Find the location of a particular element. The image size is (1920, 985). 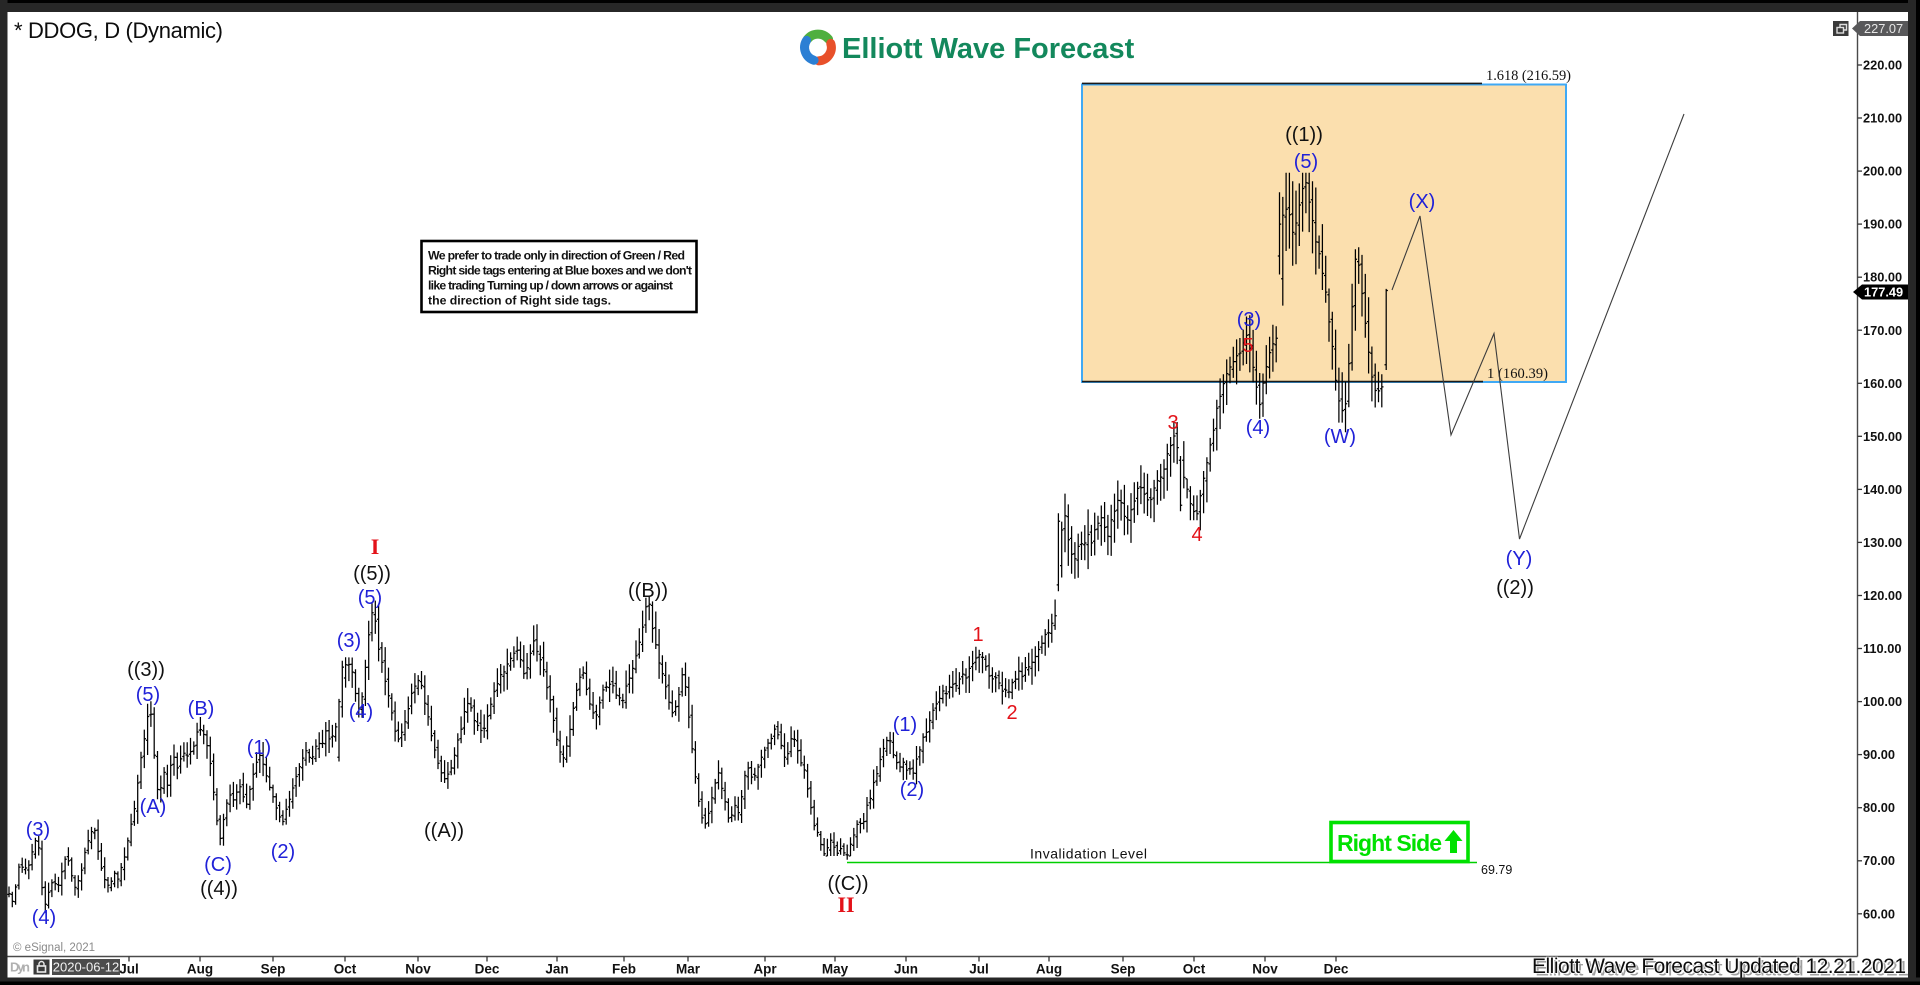

svg-text: Right Side is located at coordinates (1389, 843).